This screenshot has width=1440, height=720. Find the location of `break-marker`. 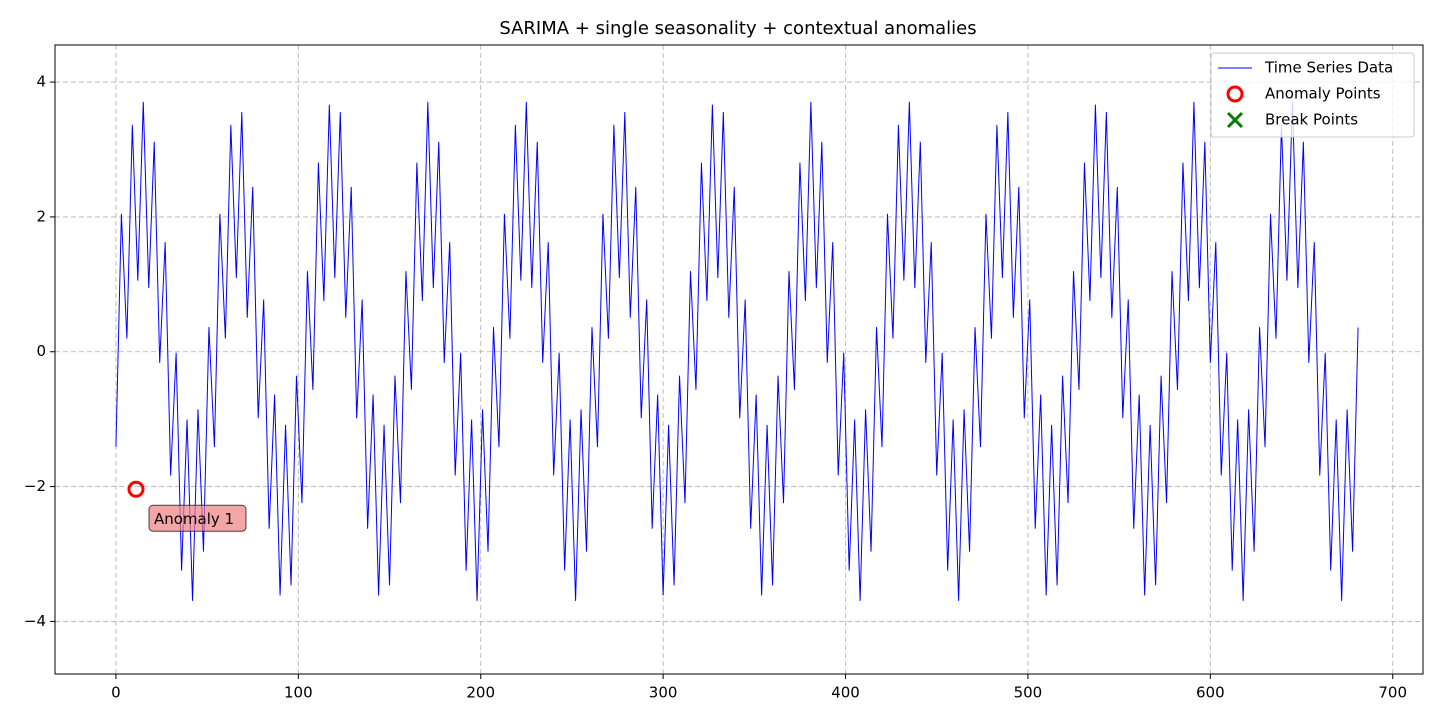

break-marker is located at coordinates (1235, 120).